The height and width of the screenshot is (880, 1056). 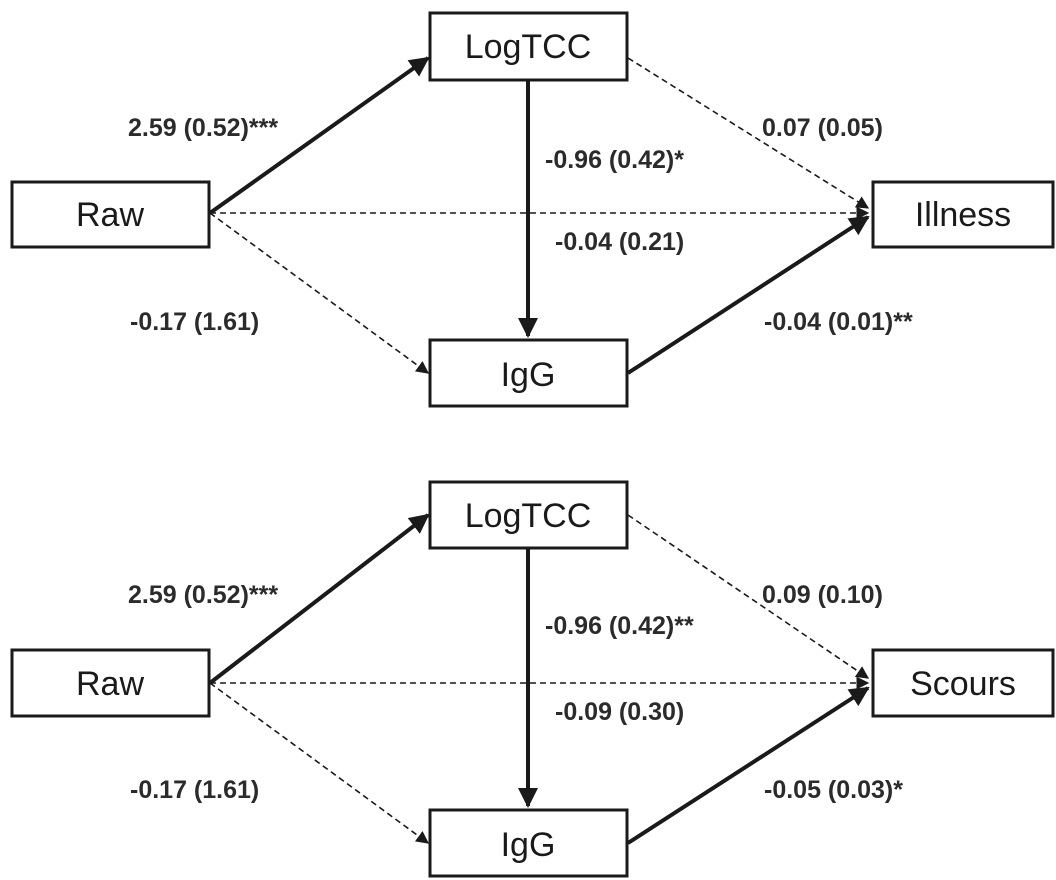 I want to click on edge-label-logtcc-outcome: 0.09 (0.10), so click(x=822, y=595).